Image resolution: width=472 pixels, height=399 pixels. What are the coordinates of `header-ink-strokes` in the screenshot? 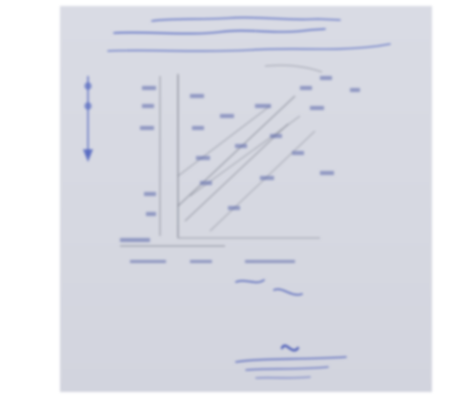 It's located at (249, 34).